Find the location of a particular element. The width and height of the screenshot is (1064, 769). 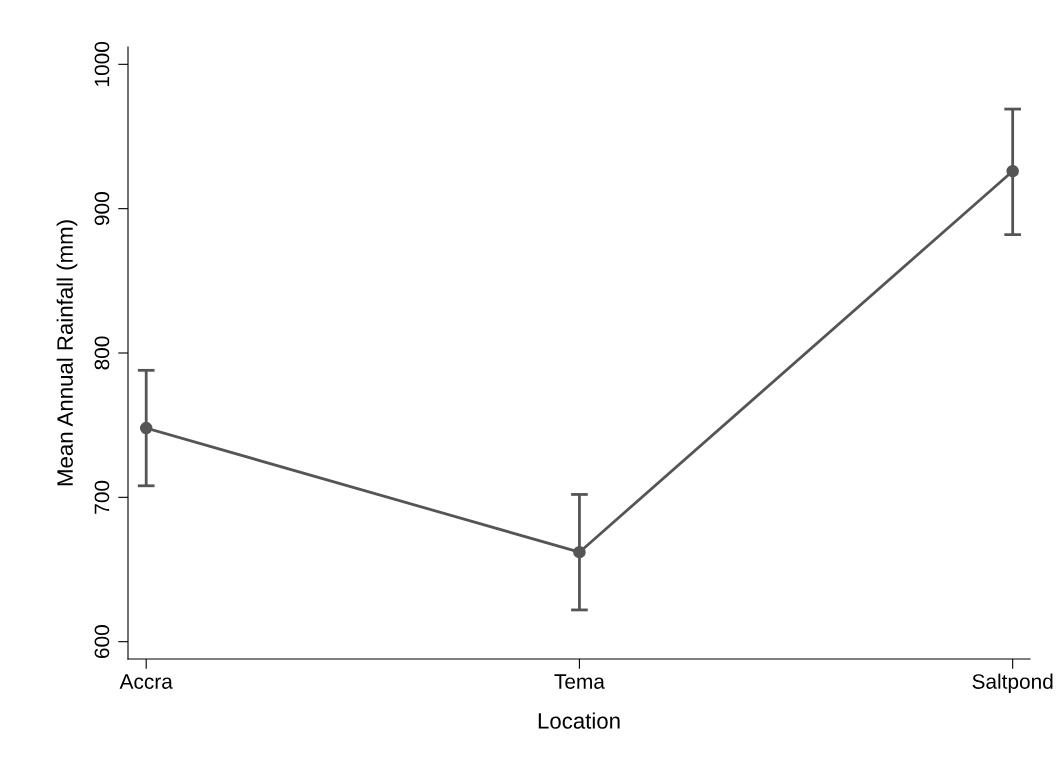

x-tick-label: Saltpond is located at coordinates (1012, 683).